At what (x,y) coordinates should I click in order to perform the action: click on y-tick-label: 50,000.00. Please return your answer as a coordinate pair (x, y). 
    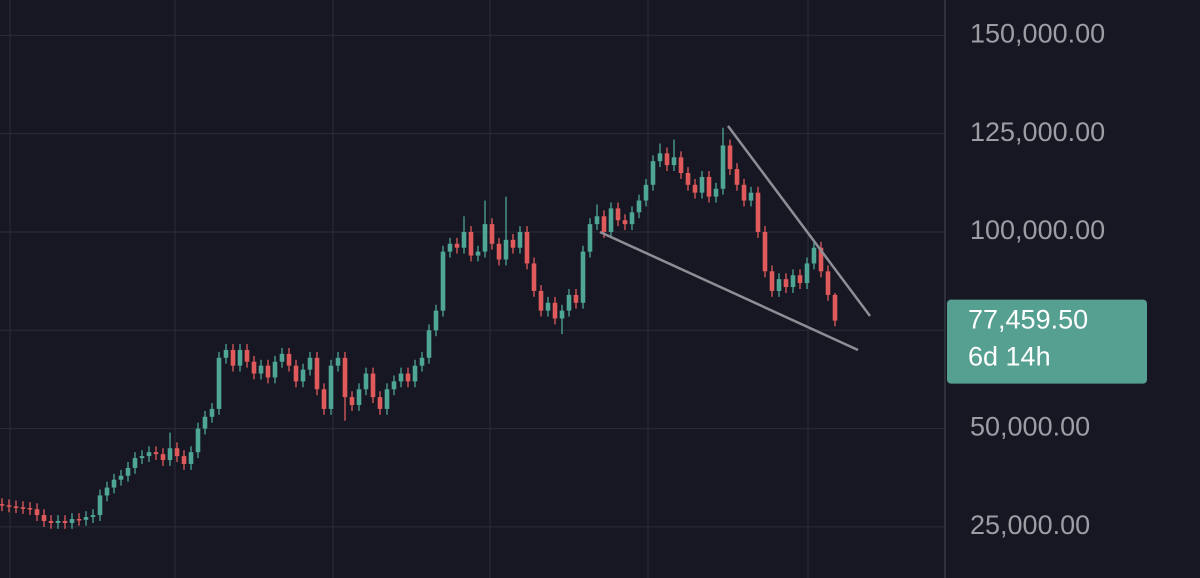
    Looking at the image, I should click on (1030, 427).